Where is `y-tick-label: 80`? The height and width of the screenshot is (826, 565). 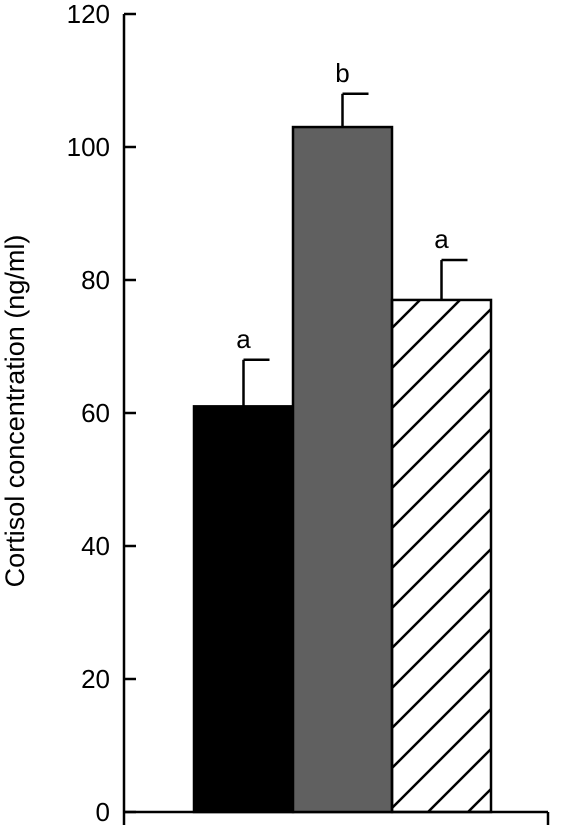 y-tick-label: 80 is located at coordinates (95, 280).